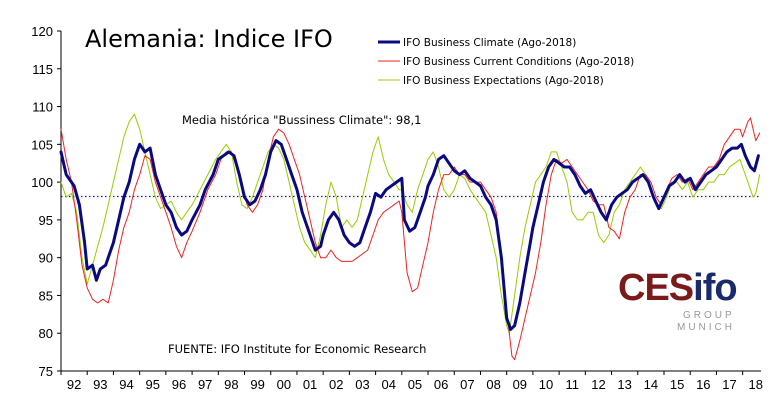 The image size is (783, 408). Describe the element at coordinates (46, 371) in the screenshot. I see `y-tick-label: 75` at that location.